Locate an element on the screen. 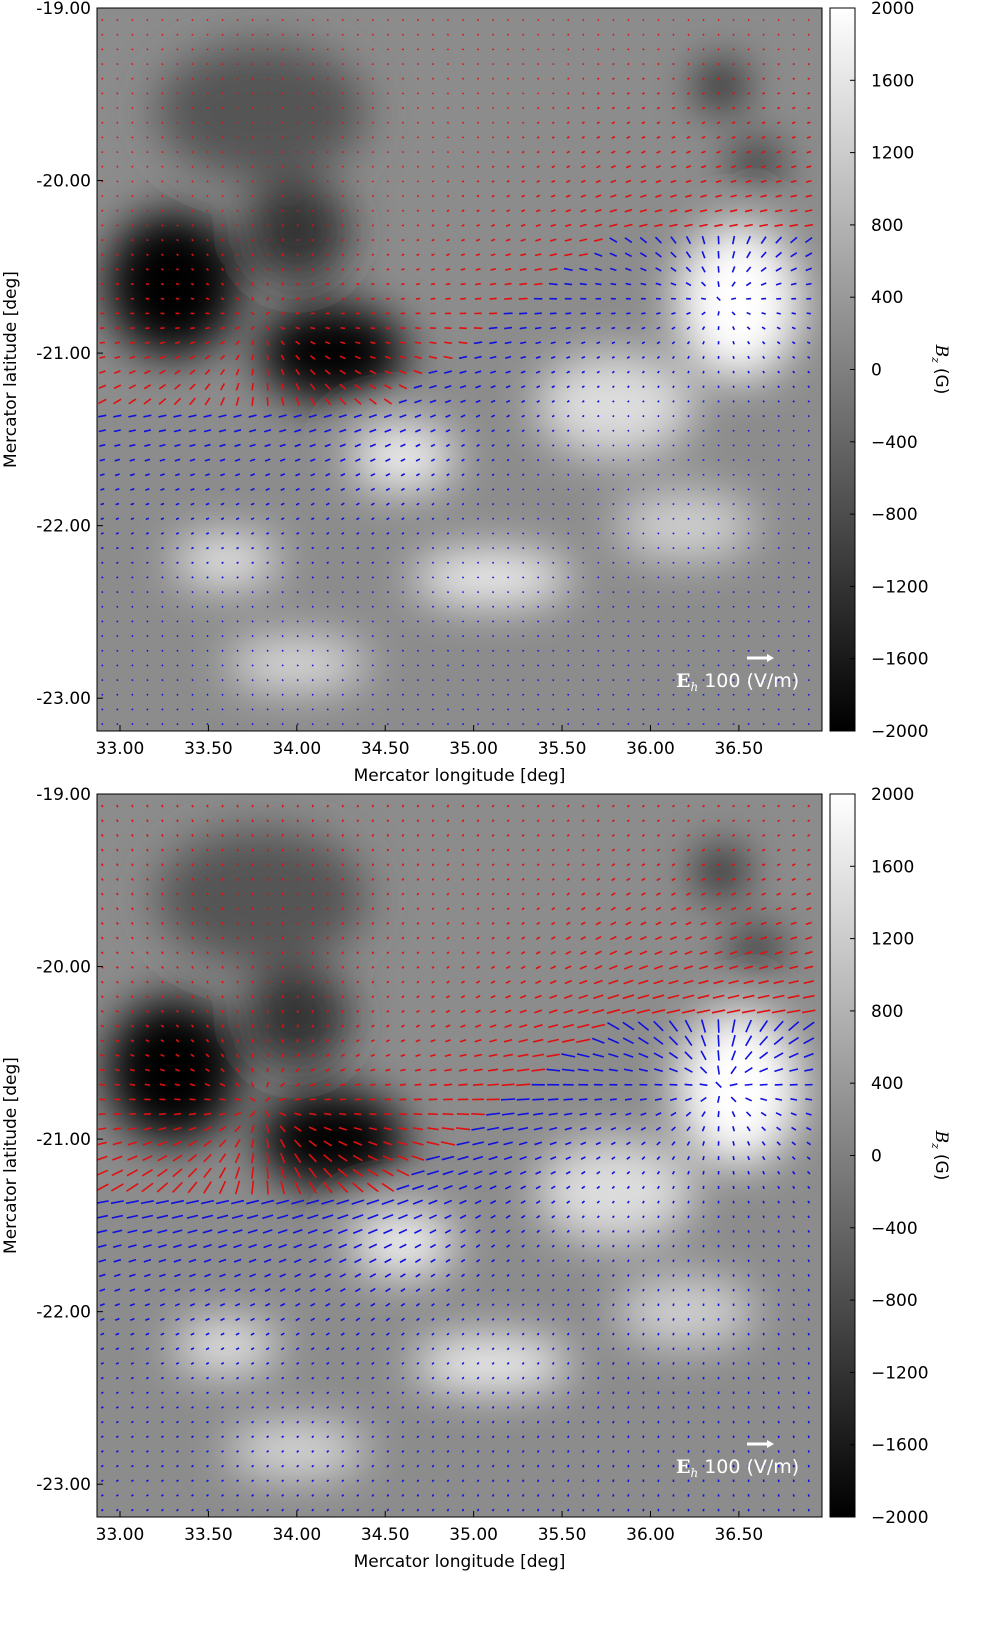 The height and width of the screenshot is (1626, 985). field-region is located at coordinates (491, 1363).